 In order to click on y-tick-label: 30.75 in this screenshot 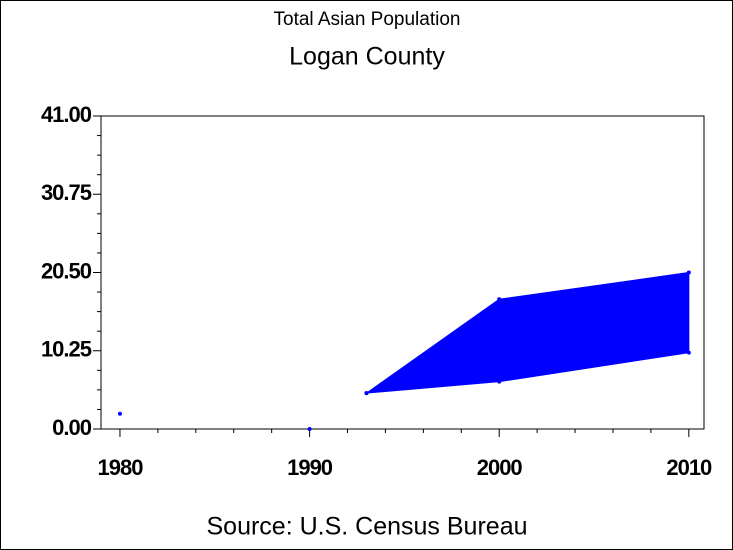, I will do `click(66, 192)`.